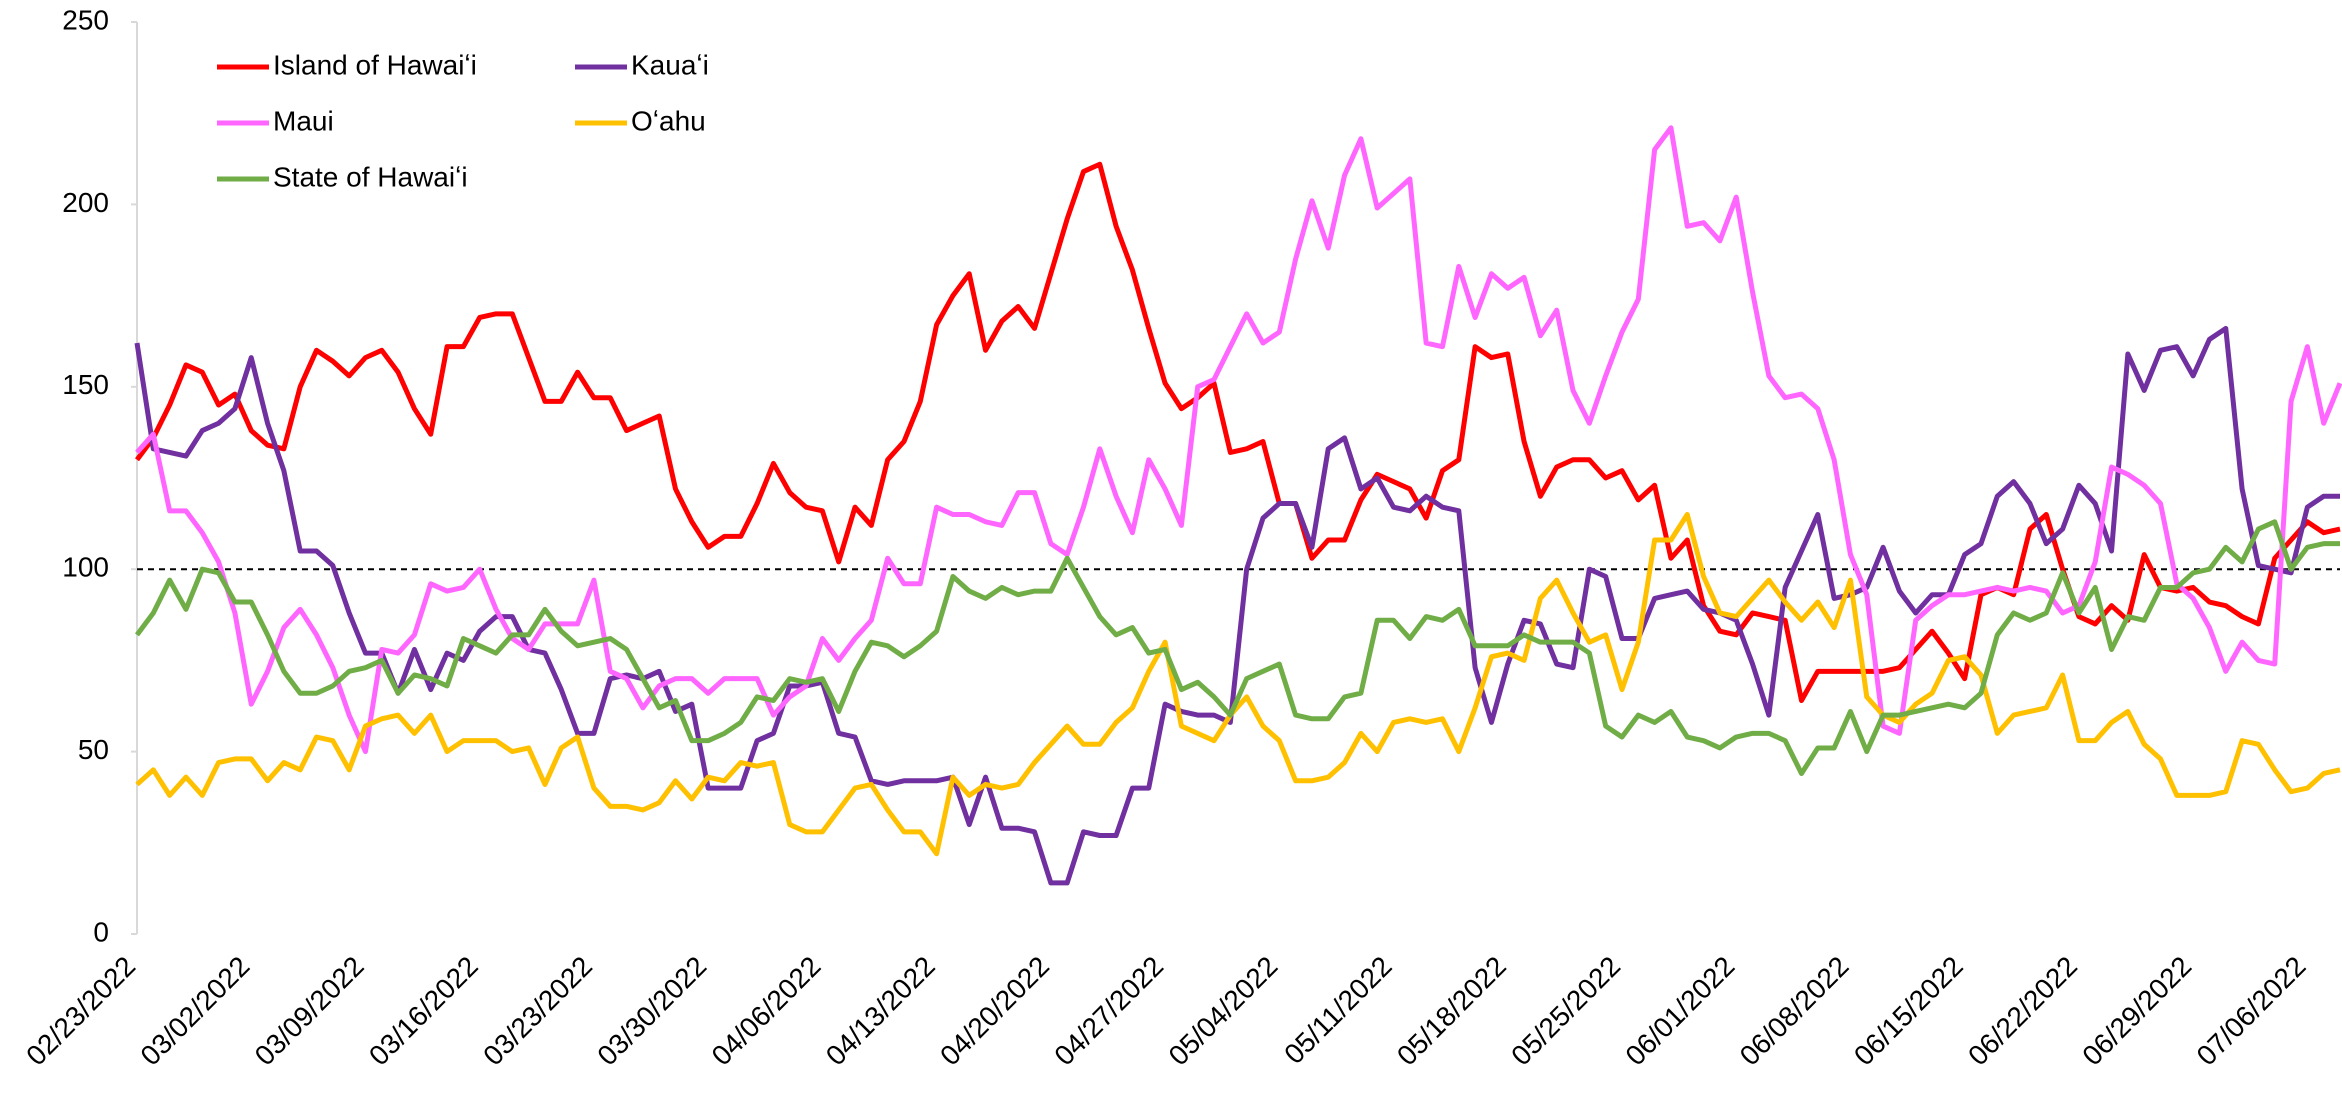  I want to click on x-tick-label: 06/22/2022, so click(2022, 1010).